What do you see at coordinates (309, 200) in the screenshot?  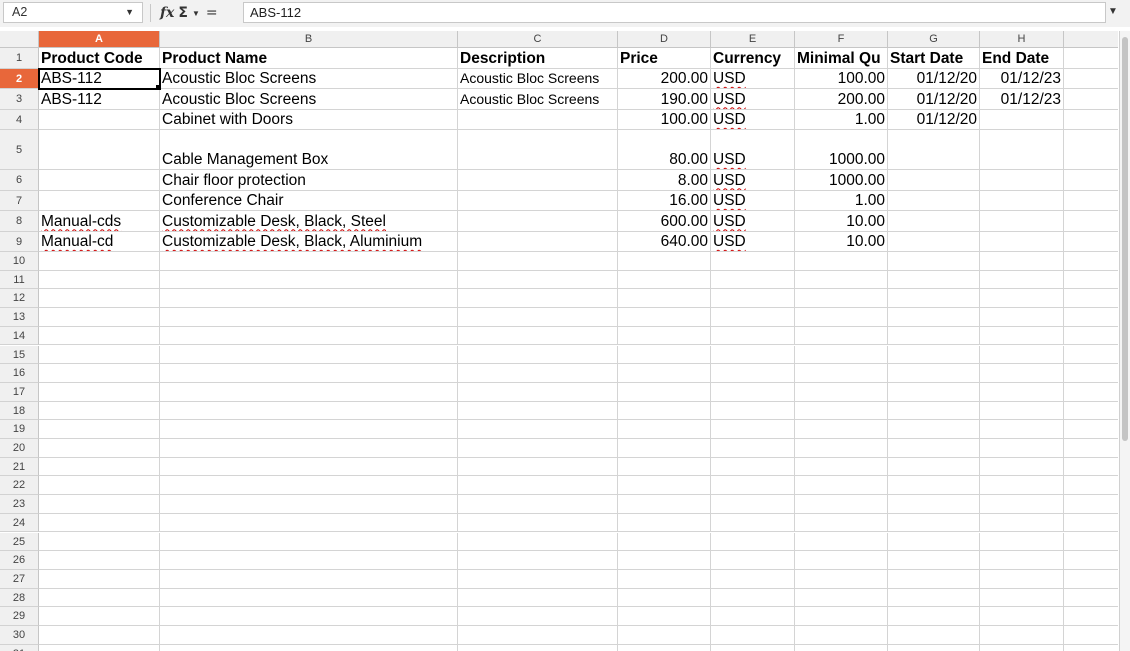 I see `cell-b7: Conference Chair` at bounding box center [309, 200].